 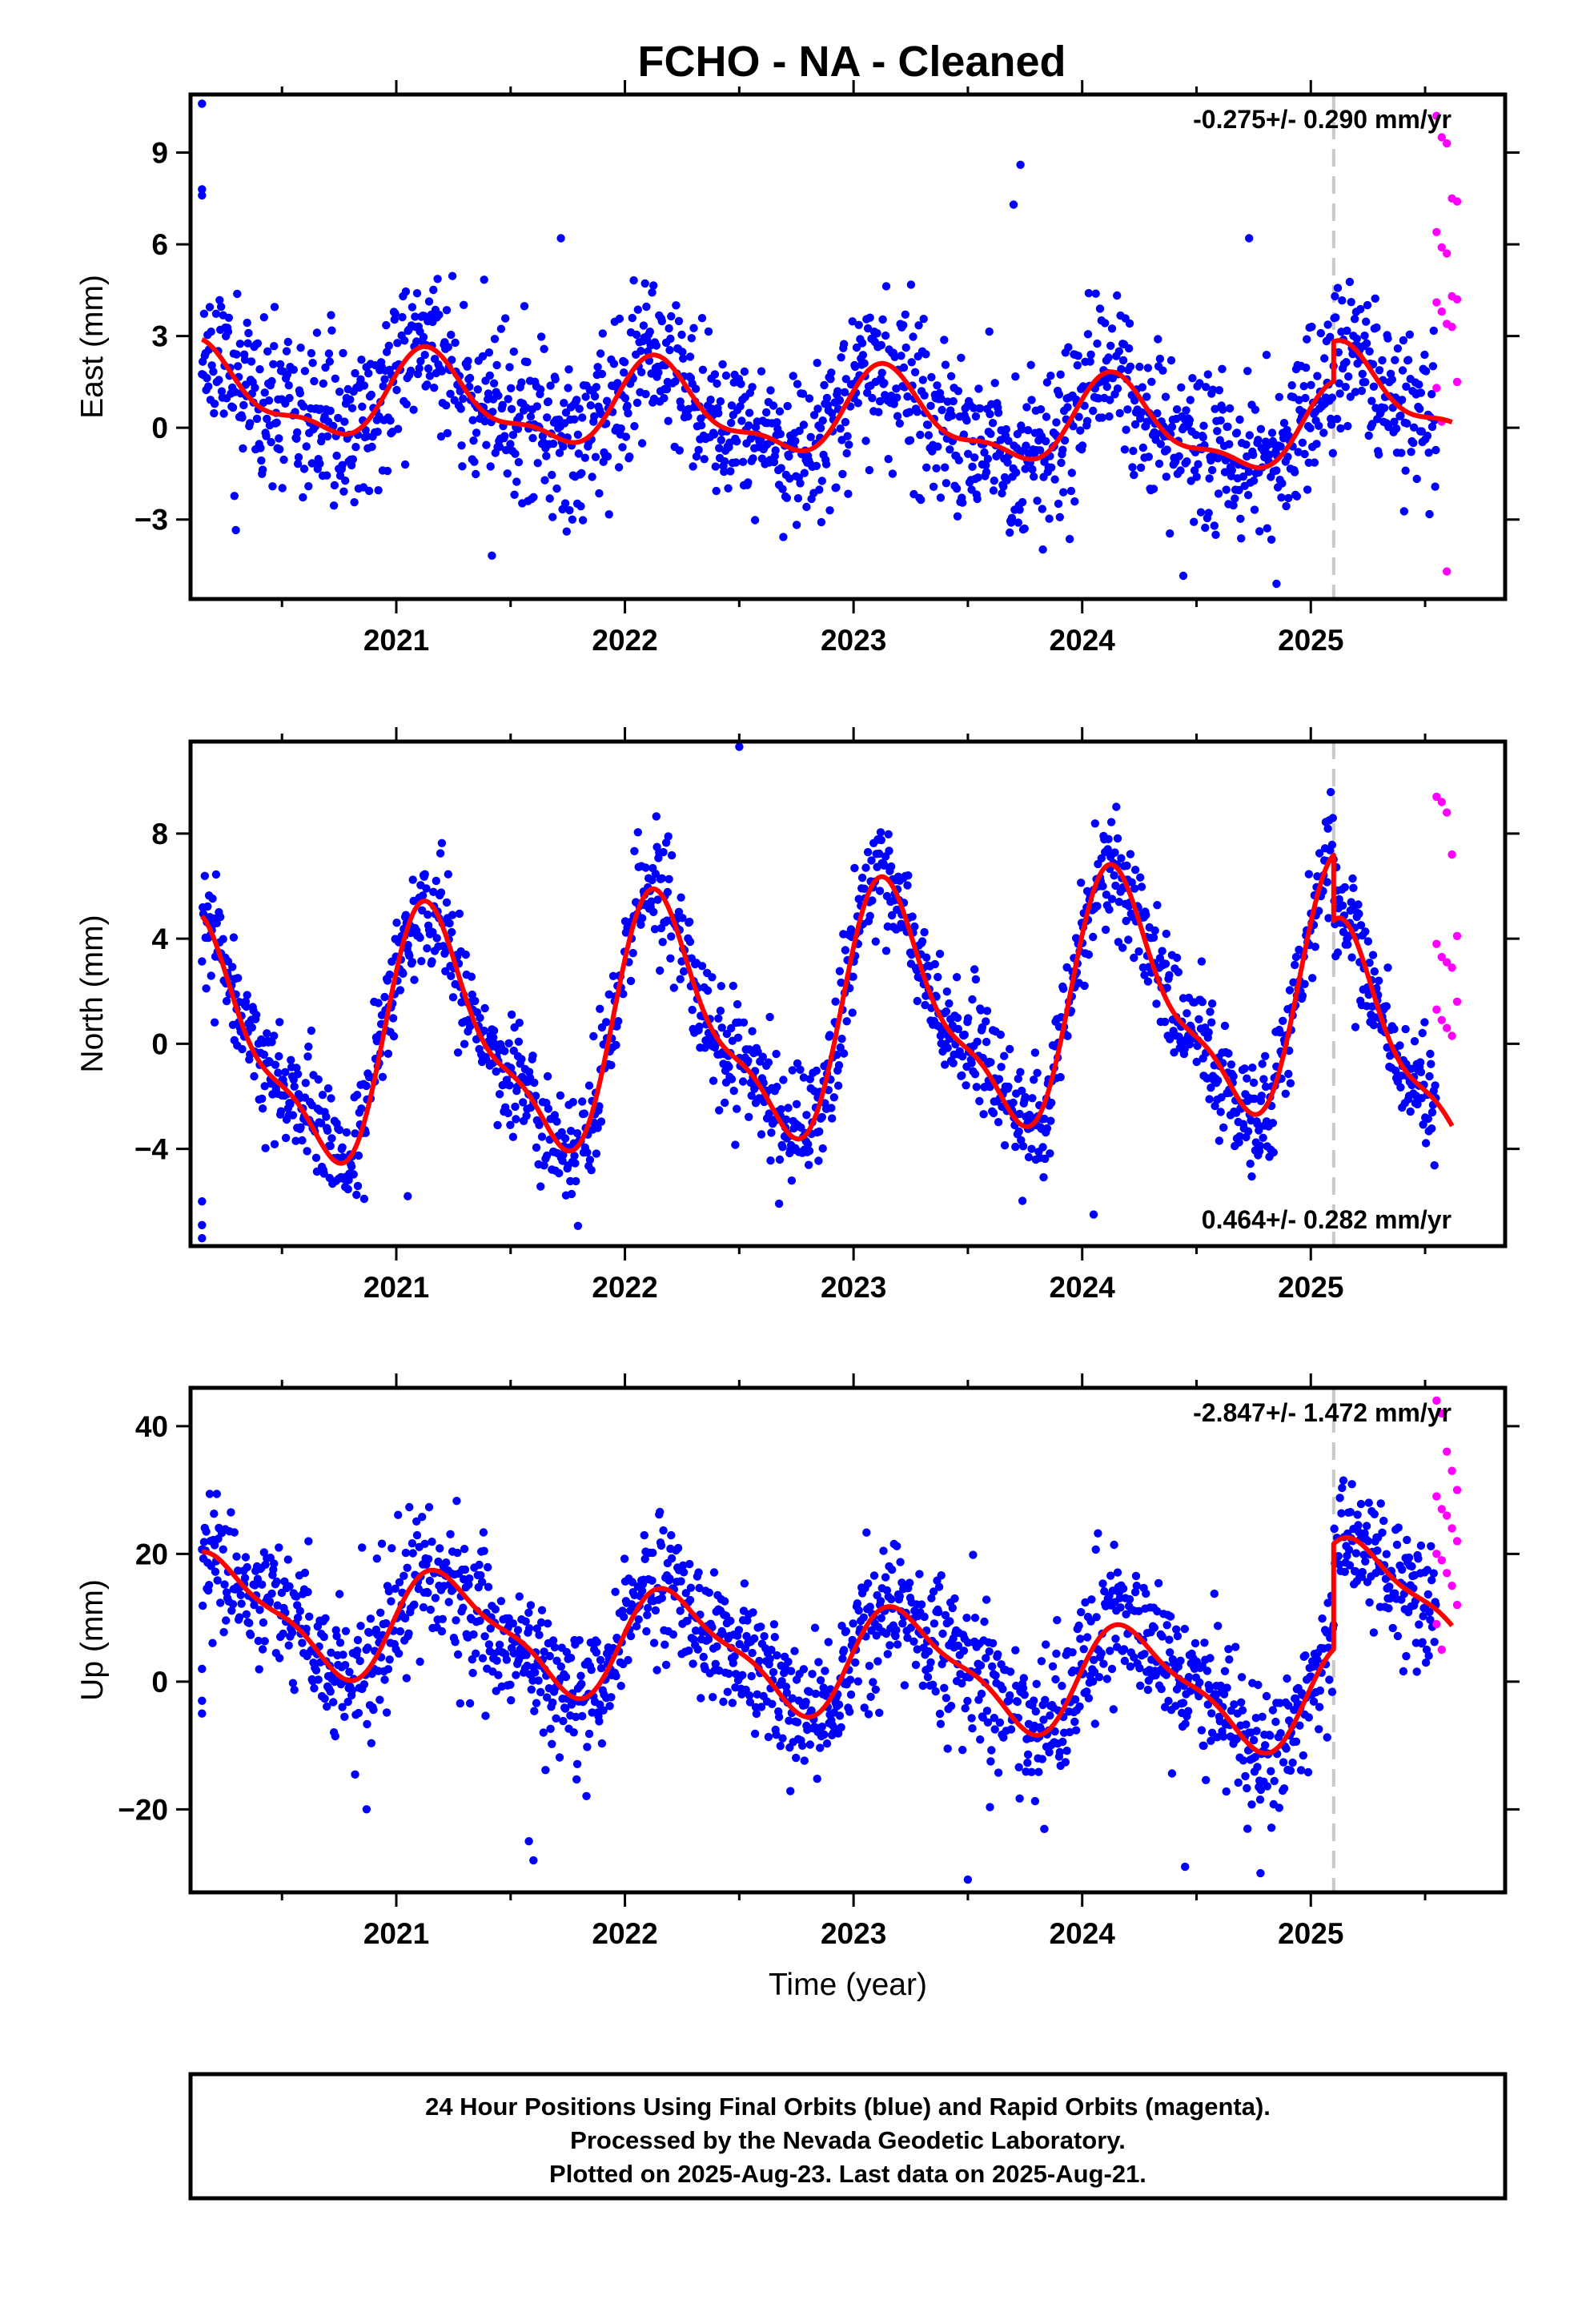 I want to click on velocity-label: 0.464+/- 0.282 mm/yr, so click(x=1327, y=1219).